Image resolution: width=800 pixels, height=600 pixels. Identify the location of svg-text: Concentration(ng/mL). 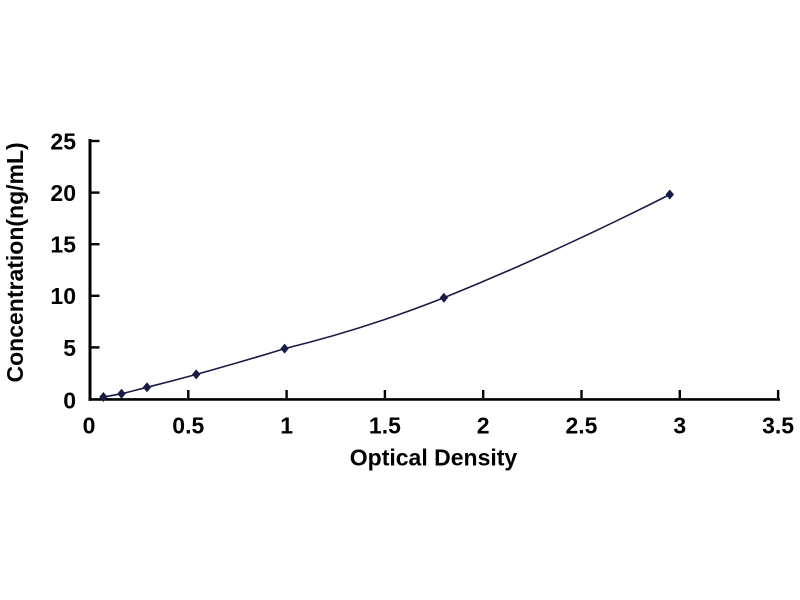
(15, 262).